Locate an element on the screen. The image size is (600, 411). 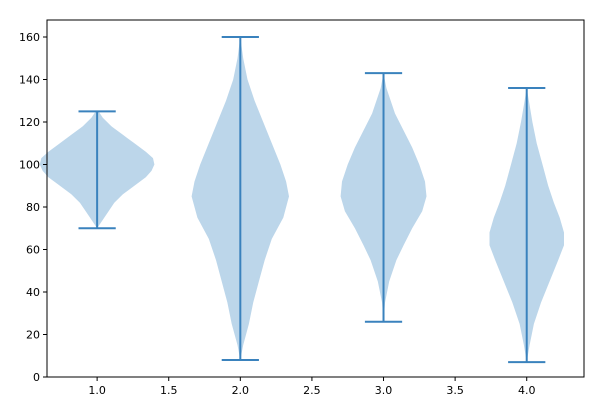
y-tick-label: 20 is located at coordinates (33, 335).